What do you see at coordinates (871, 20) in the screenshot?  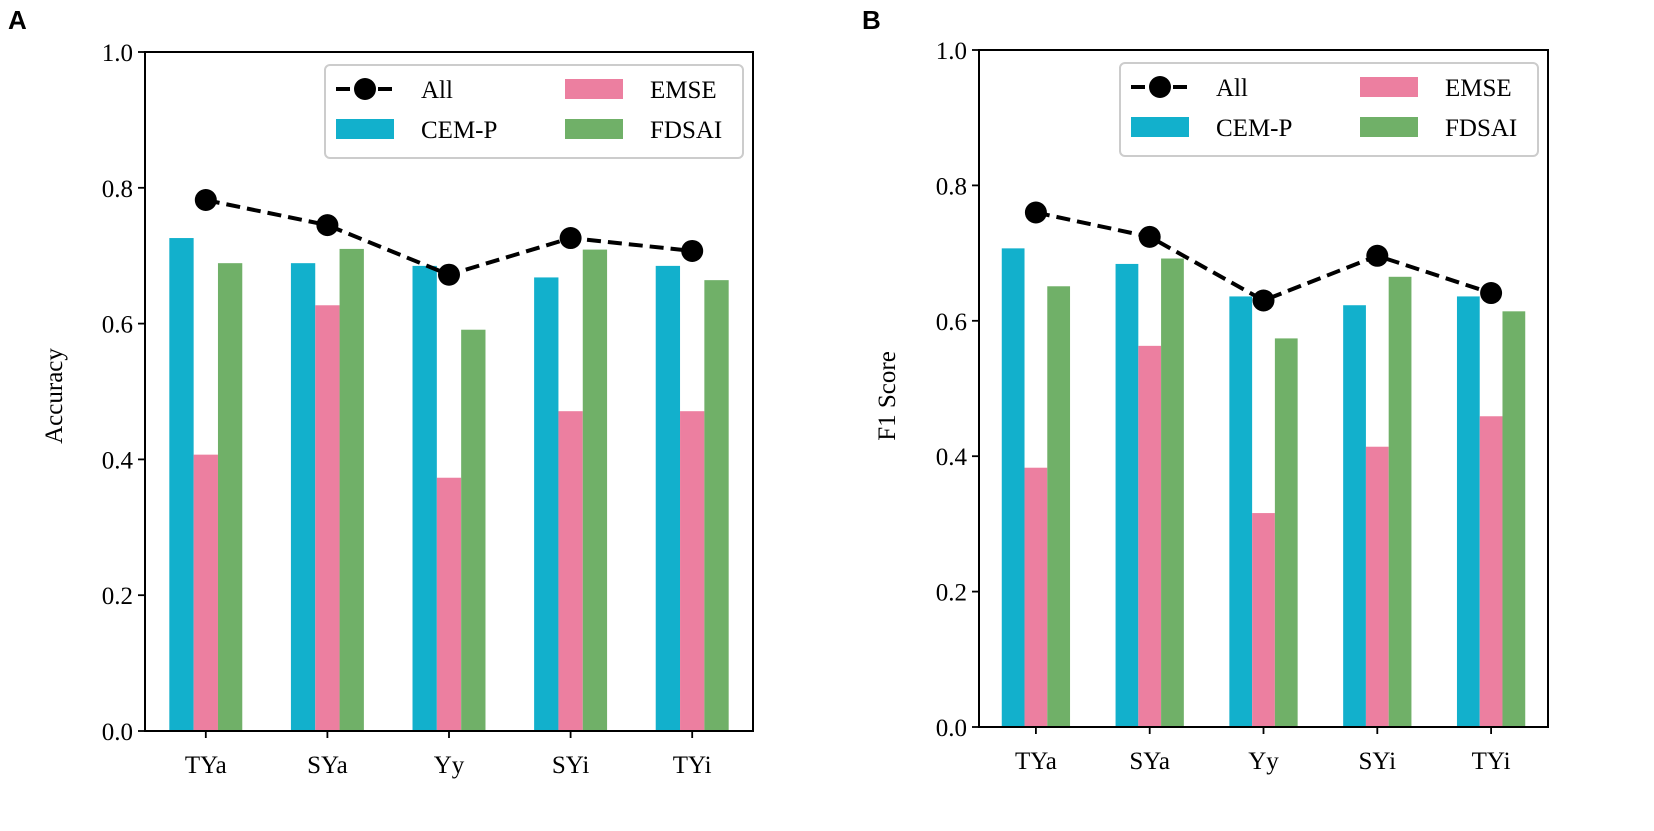 I see `panel-label: B` at bounding box center [871, 20].